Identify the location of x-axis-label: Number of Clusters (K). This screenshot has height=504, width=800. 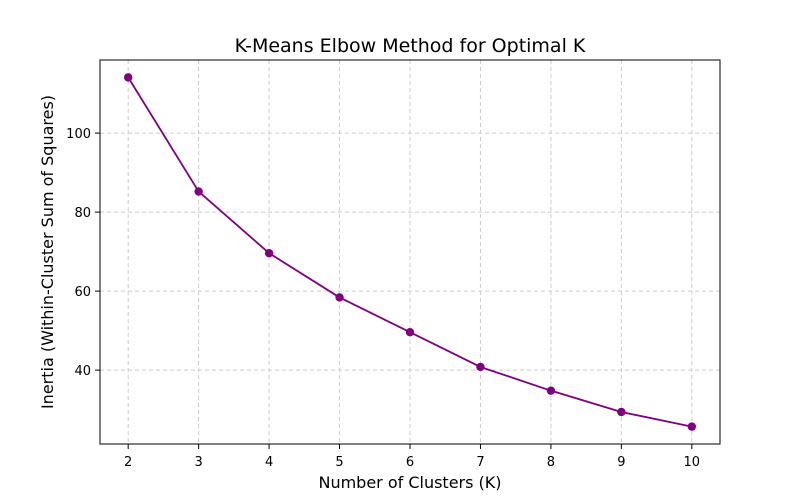
(409, 482).